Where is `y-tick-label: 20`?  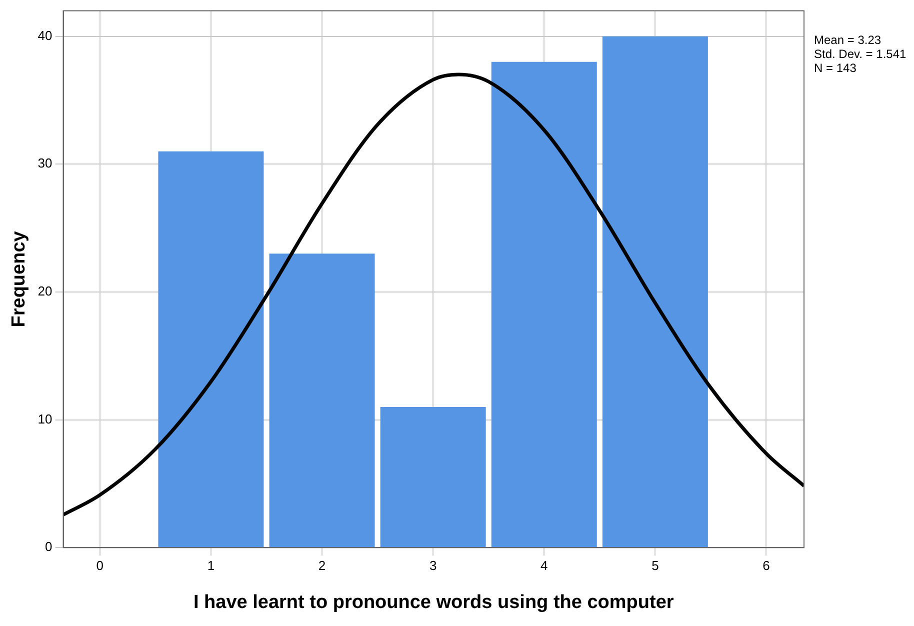 y-tick-label: 20 is located at coordinates (45, 291).